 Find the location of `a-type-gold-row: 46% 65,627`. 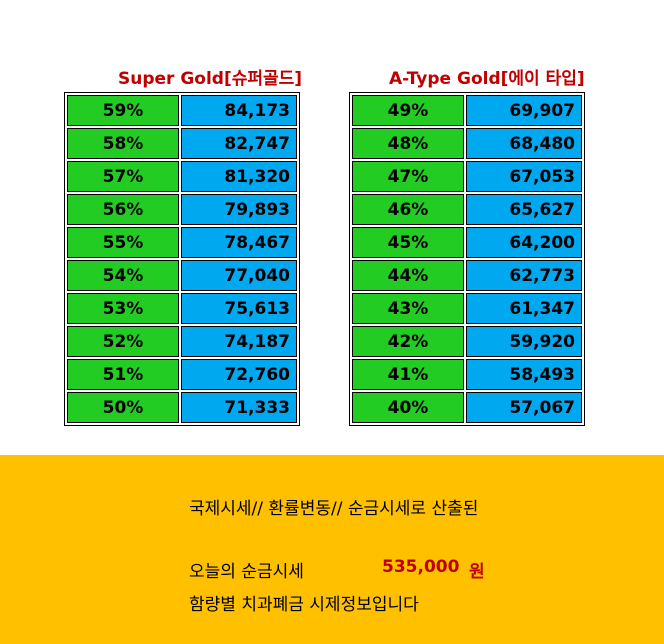

a-type-gold-row: 46% 65,627 is located at coordinates (467, 209).